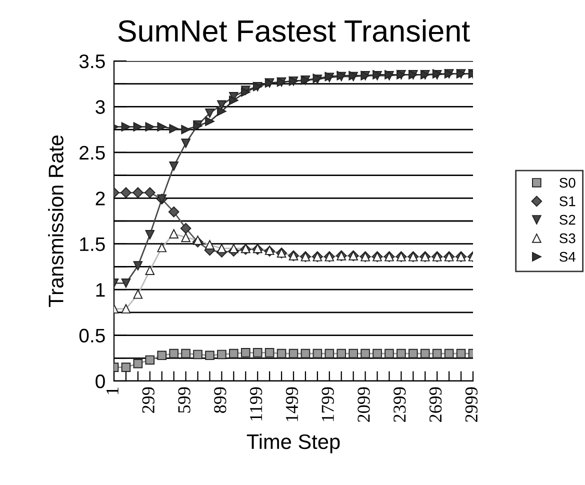  I want to click on x-tick-label: 1199, so click(256, 403).